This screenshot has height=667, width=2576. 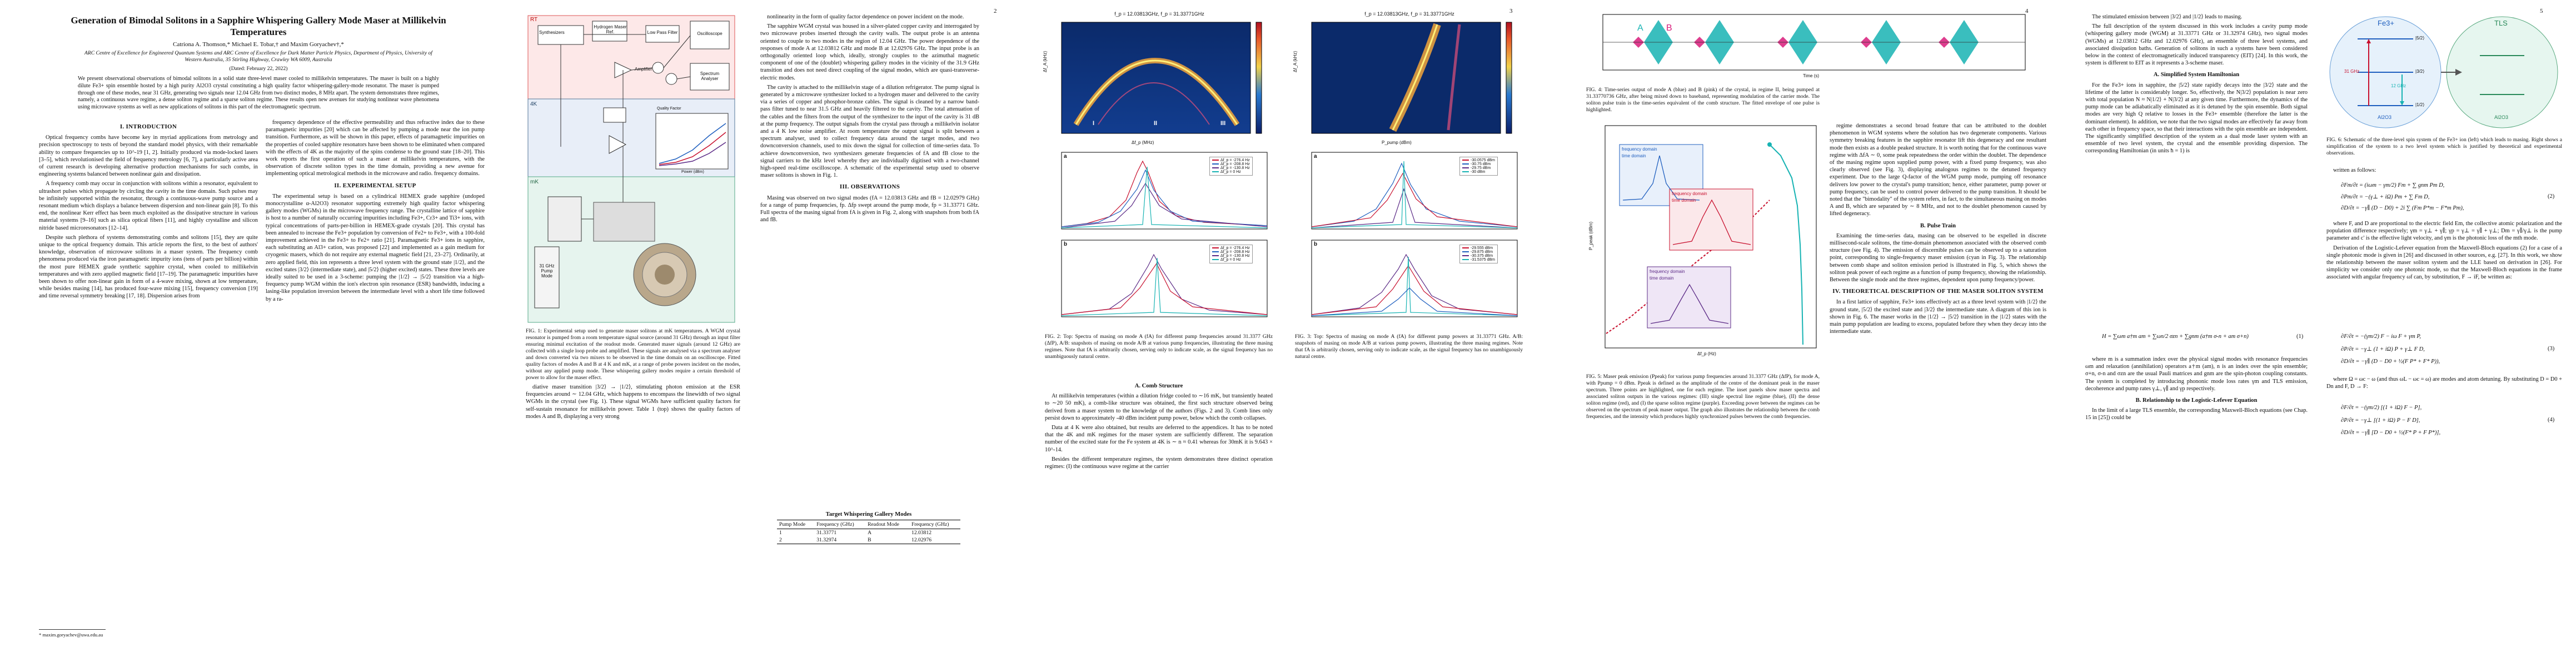 What do you see at coordinates (631, 169) in the screenshot?
I see `figure-1-schematic` at bounding box center [631, 169].